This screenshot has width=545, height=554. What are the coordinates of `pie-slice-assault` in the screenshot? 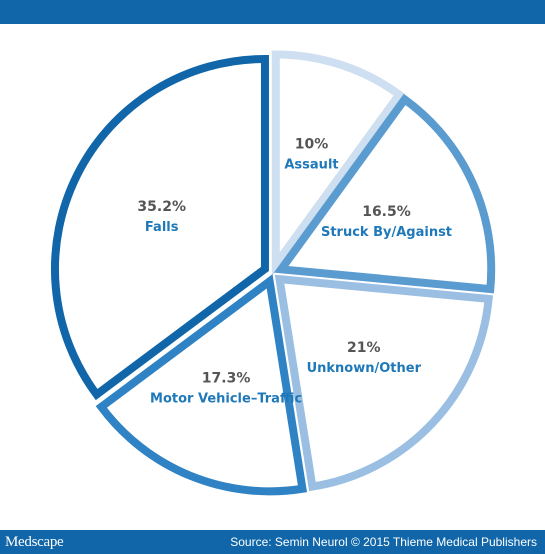 It's located at (338, 163).